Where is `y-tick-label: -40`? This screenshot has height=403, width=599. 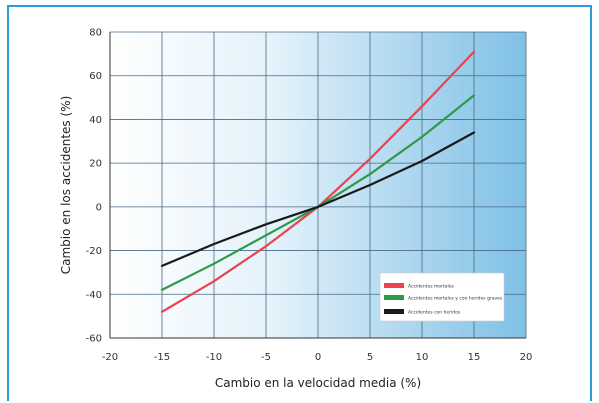
y-tick-label: -40 is located at coordinates (94, 295).